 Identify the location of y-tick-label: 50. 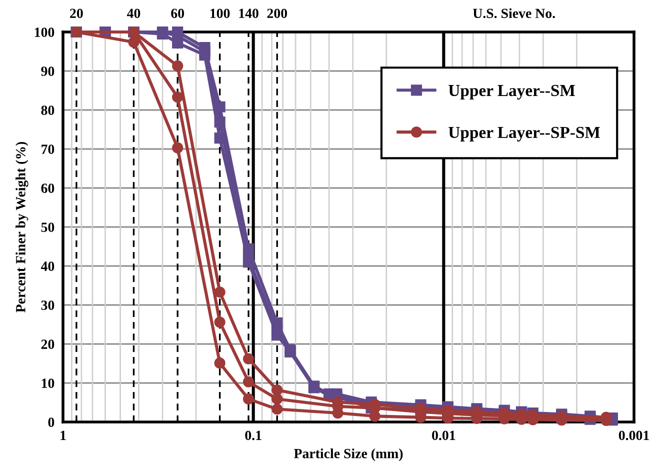
(47, 227).